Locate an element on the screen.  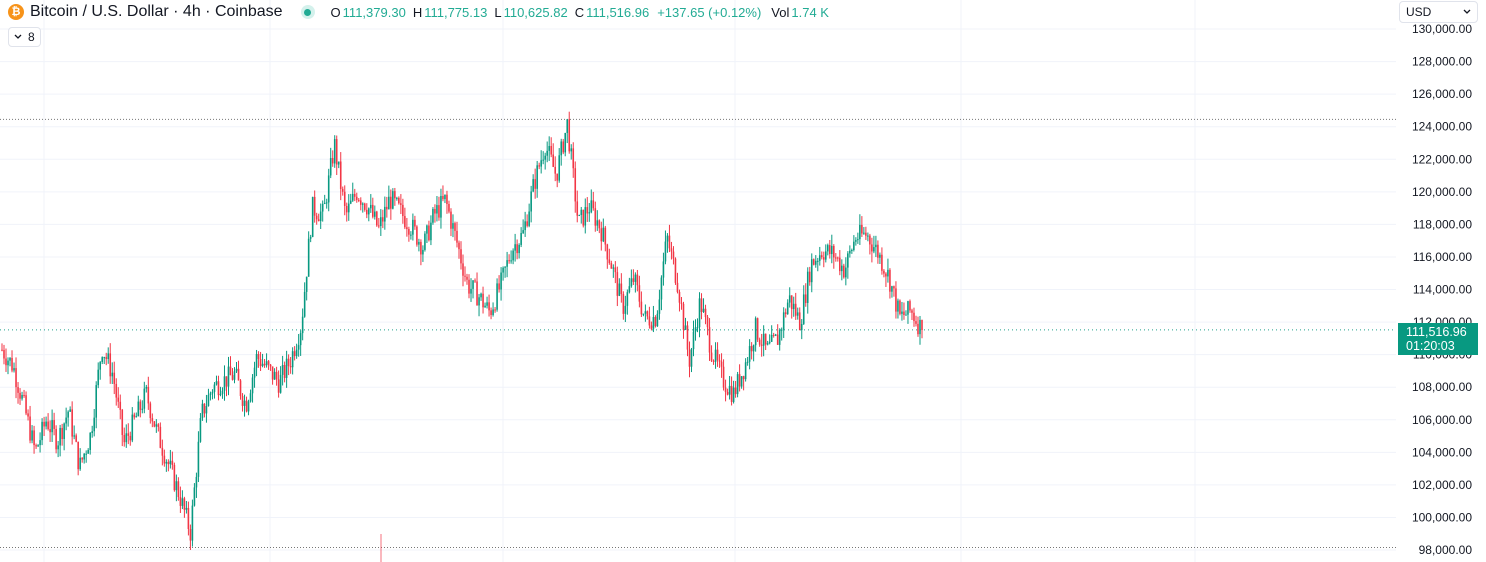
currency-value: USD is located at coordinates (1419, 12).